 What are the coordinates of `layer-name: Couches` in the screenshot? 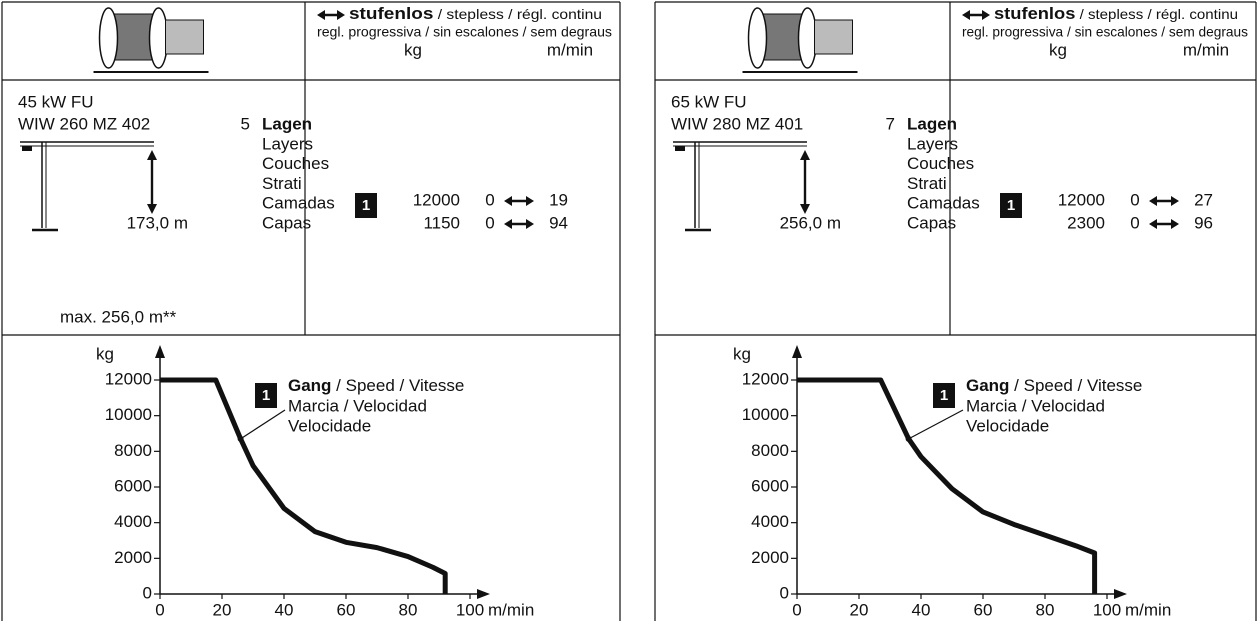 It's located at (295, 163).